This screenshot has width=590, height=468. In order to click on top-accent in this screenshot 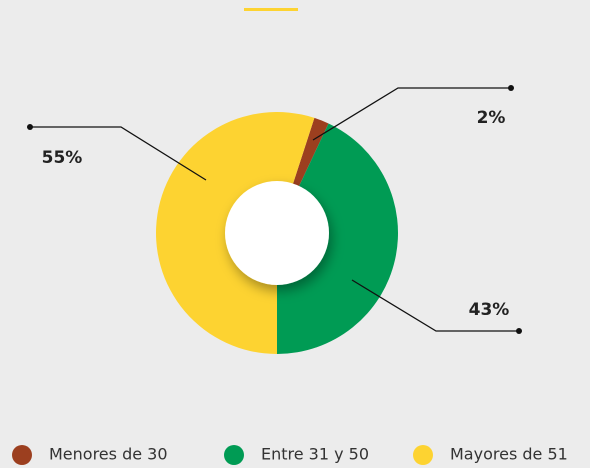, I will do `click(271, 9)`.